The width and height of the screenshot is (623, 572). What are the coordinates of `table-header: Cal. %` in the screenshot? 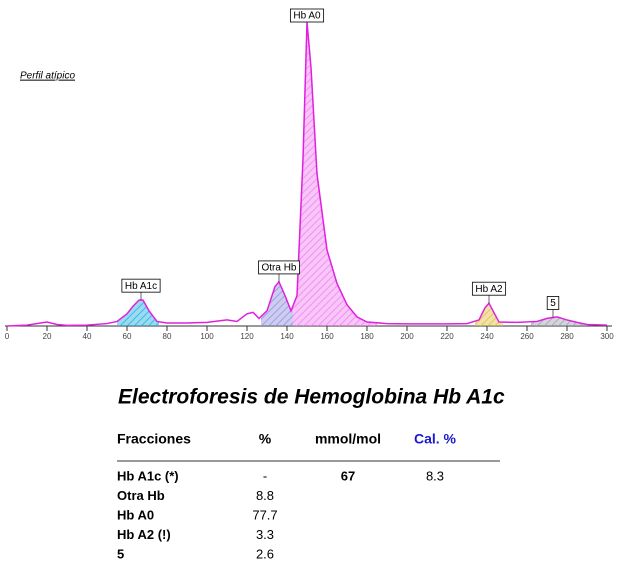 It's located at (435, 439).